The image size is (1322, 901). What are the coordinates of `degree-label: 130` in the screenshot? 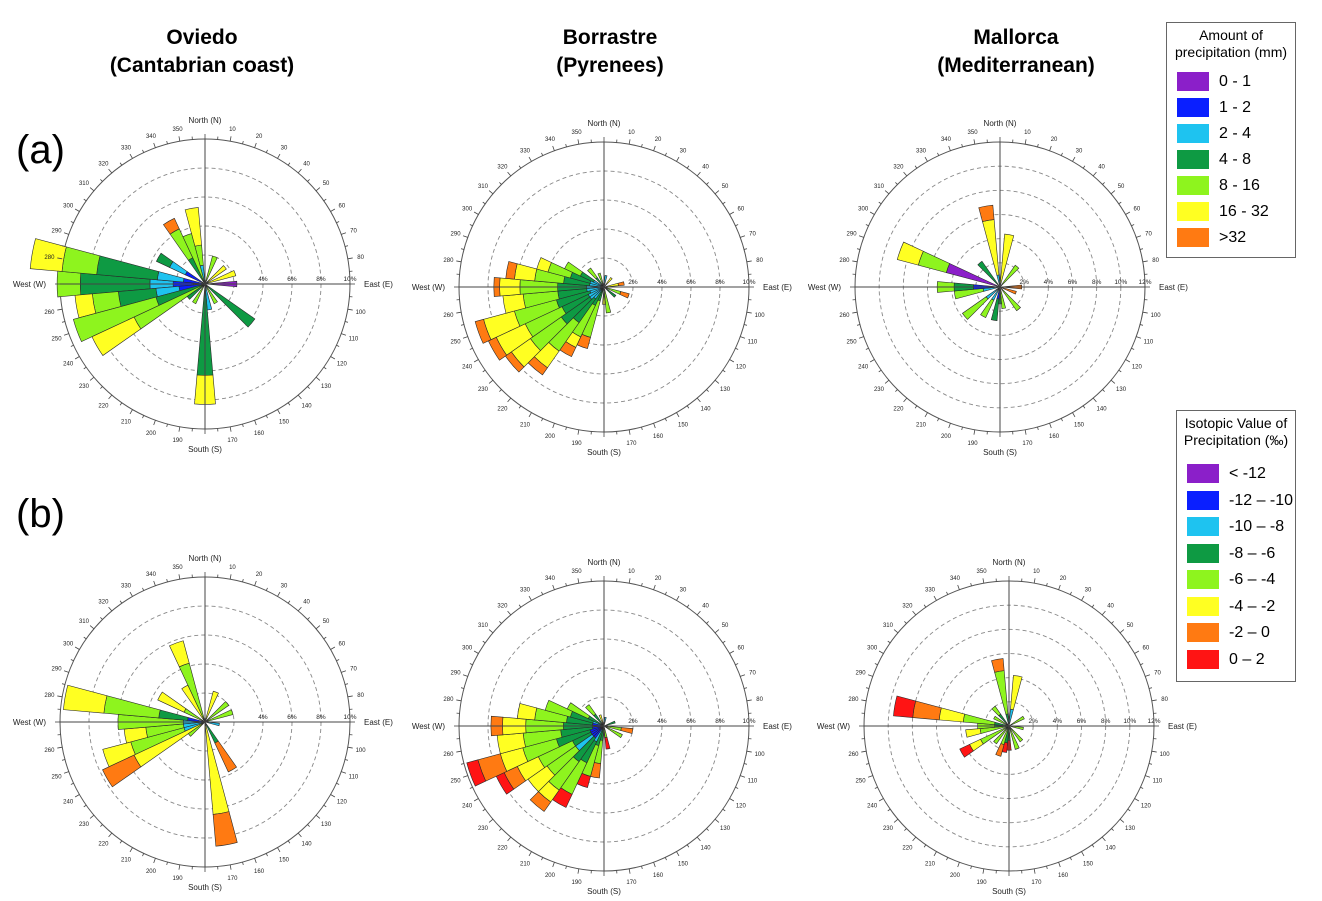 It's located at (1130, 829).